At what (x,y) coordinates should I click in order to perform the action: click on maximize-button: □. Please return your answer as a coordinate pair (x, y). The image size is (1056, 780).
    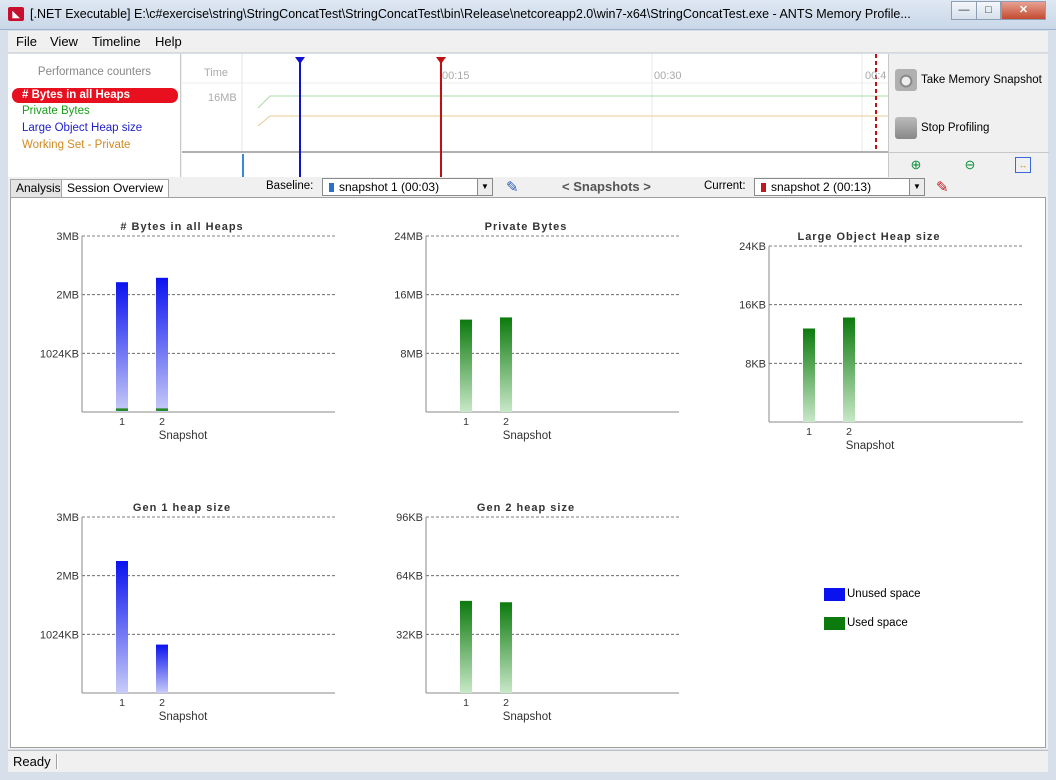
    Looking at the image, I should click on (988, 10).